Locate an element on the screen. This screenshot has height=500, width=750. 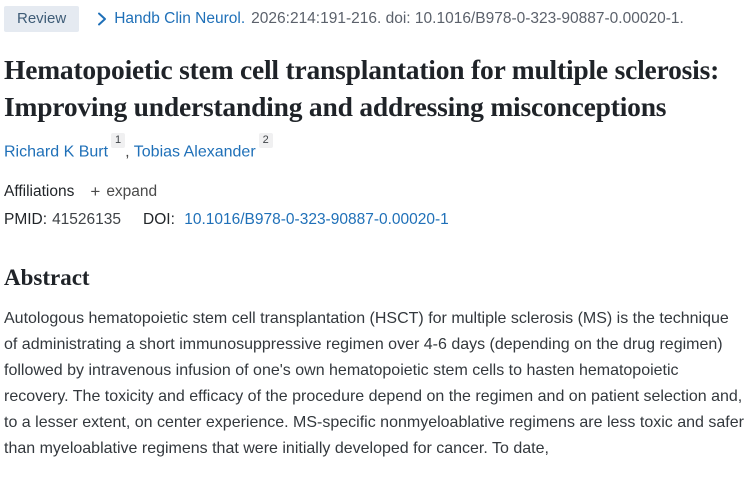
doi-group: DOI: 10.1016/B978-0-323-90887-0.00020-1 is located at coordinates (296, 220).